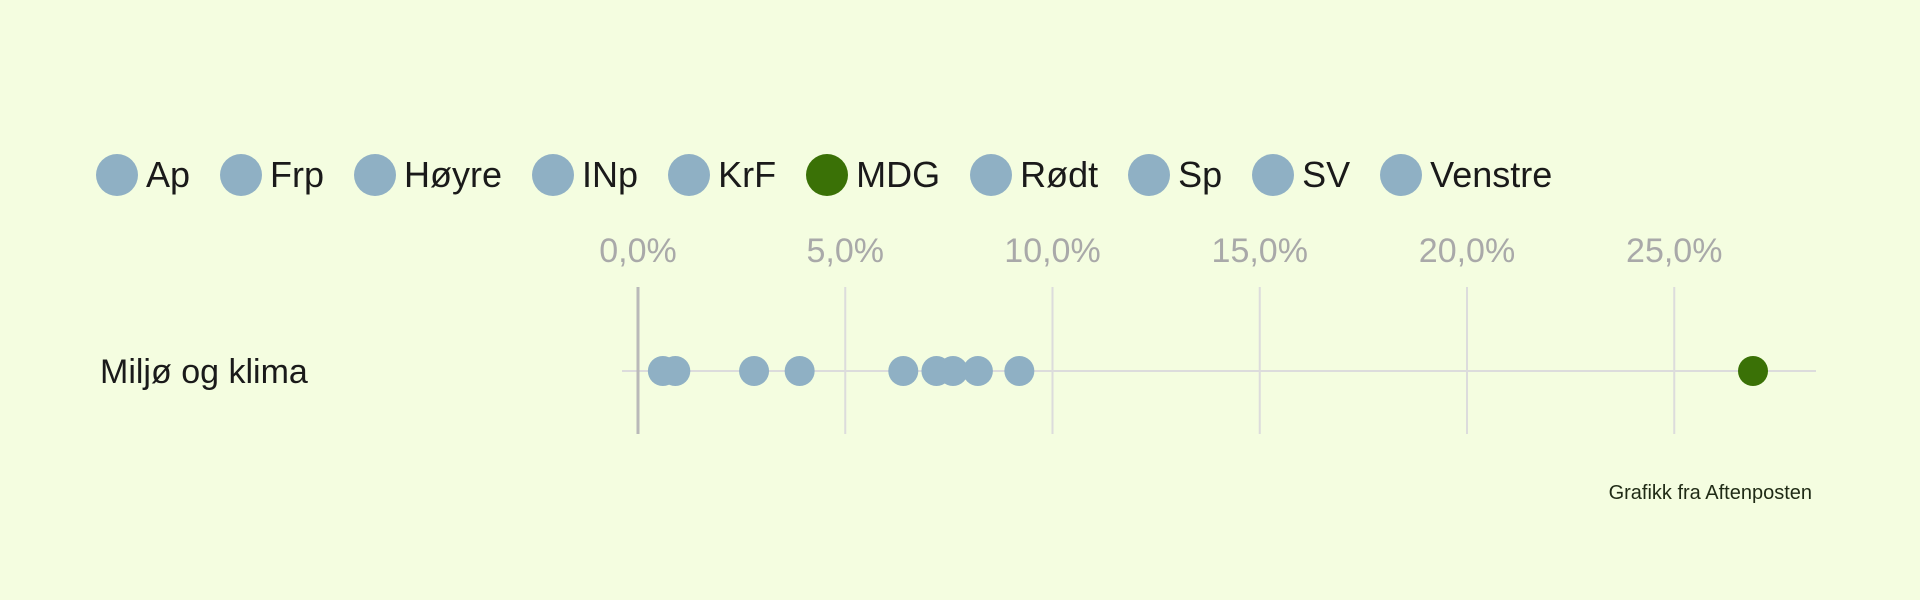  What do you see at coordinates (1674, 251) in the screenshot?
I see `x-tick-label: 25,0%` at bounding box center [1674, 251].